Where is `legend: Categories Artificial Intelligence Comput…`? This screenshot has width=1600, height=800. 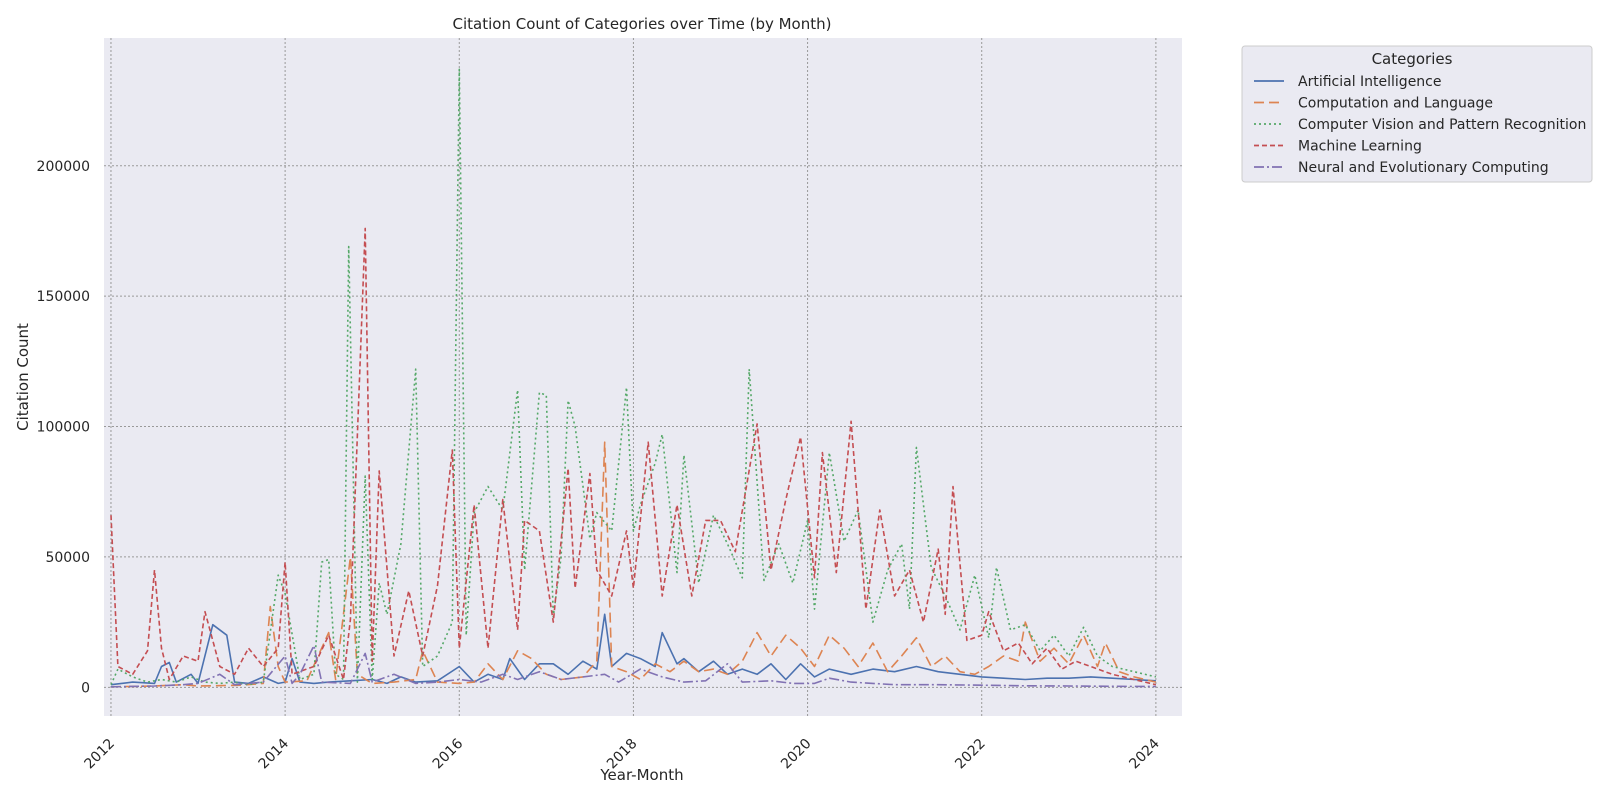 legend: Categories Artificial Intelligence Comput… is located at coordinates (1417, 114).